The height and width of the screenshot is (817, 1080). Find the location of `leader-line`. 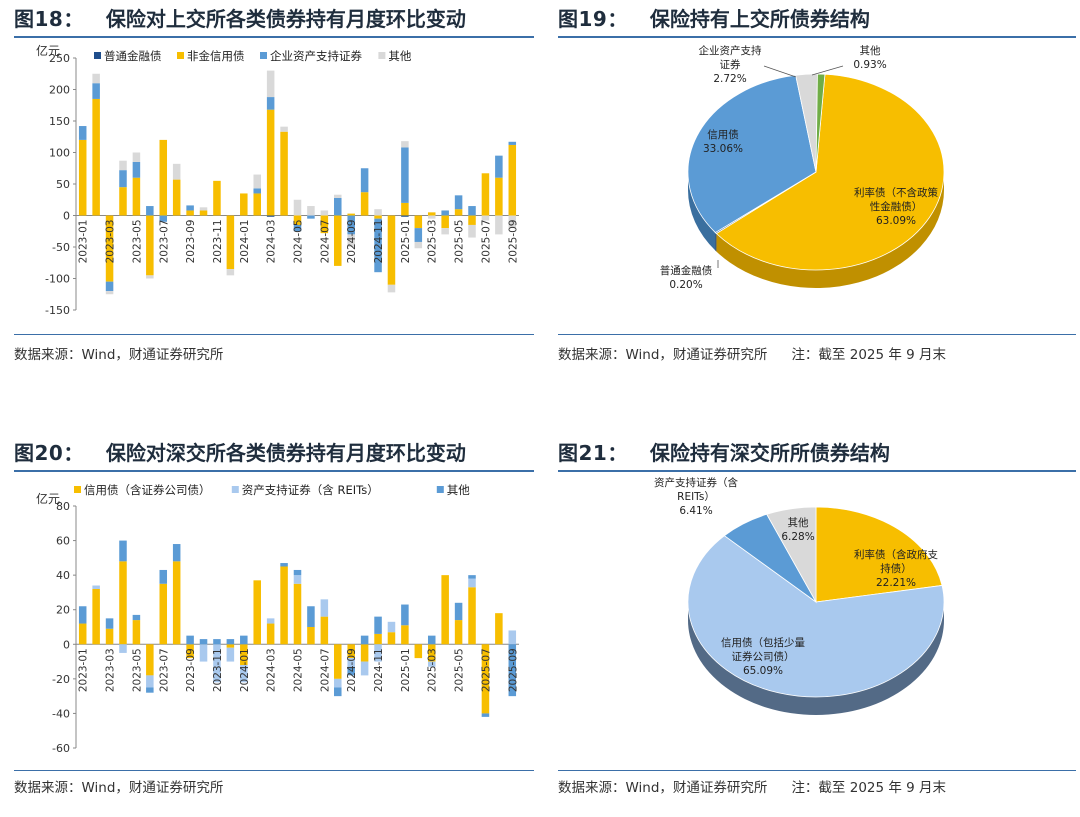

leader-line is located at coordinates (780, 71).